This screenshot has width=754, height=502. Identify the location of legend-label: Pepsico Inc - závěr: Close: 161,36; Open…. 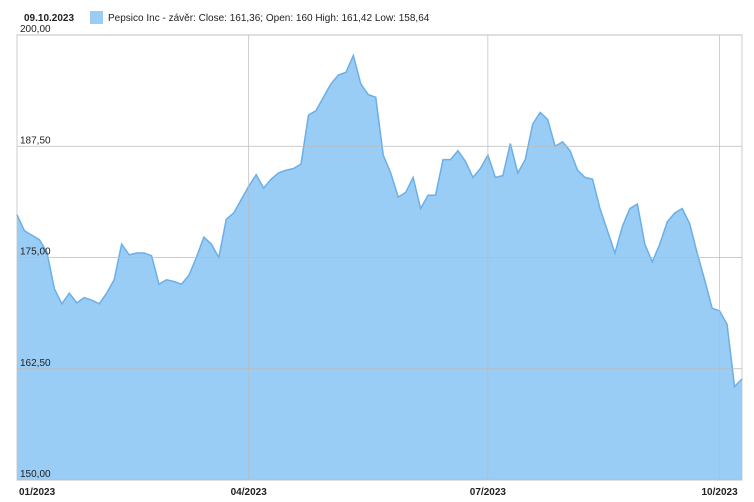
(269, 18).